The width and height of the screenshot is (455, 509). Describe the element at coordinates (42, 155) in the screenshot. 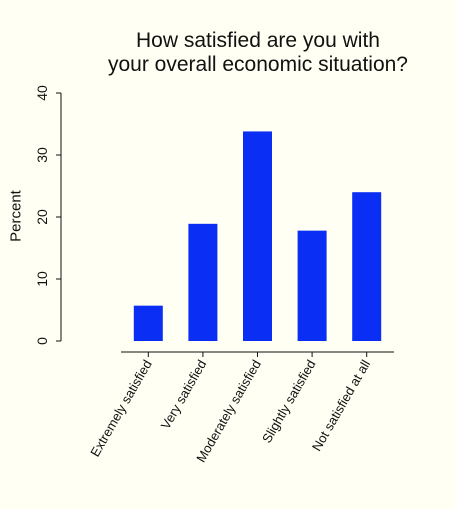

I see `y-tick-label: 30` at that location.